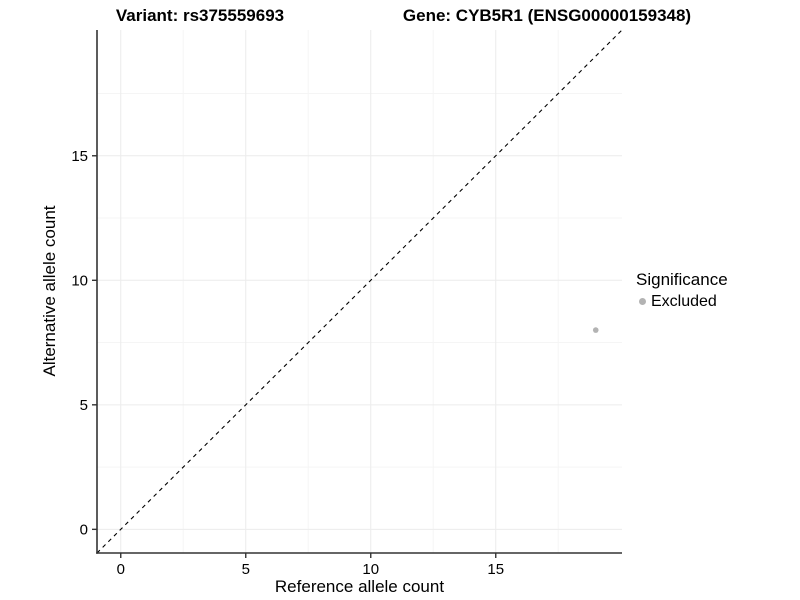  What do you see at coordinates (359, 586) in the screenshot?
I see `x-axis-title: Reference allele count` at bounding box center [359, 586].